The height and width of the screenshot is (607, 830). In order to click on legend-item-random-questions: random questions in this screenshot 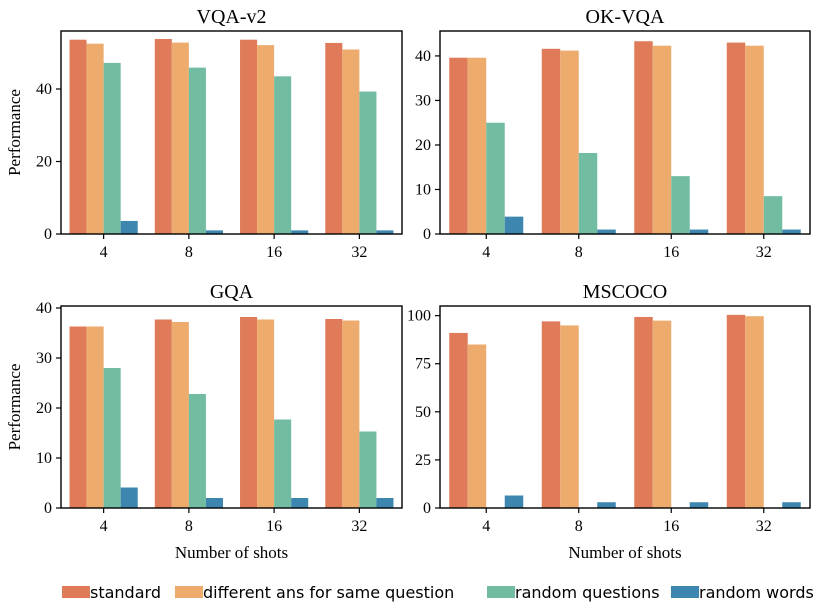, I will do `click(573, 592)`.